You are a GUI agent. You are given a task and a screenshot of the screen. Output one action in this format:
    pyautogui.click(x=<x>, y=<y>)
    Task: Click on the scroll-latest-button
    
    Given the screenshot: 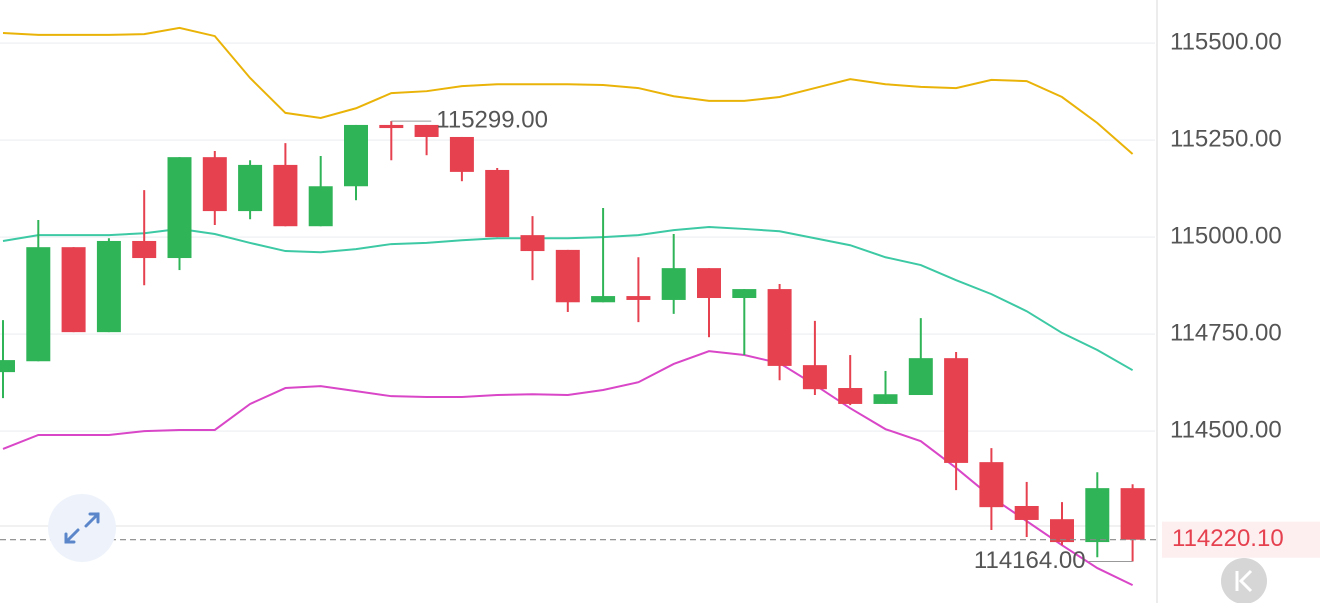 What is the action you would take?
    pyautogui.click(x=1244, y=580)
    